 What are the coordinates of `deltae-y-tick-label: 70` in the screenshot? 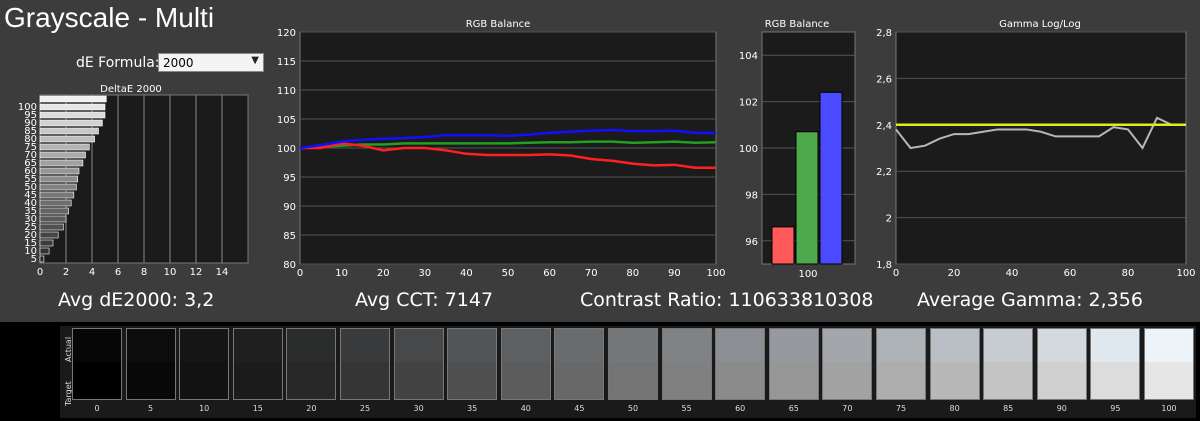 It's located at (30, 155).